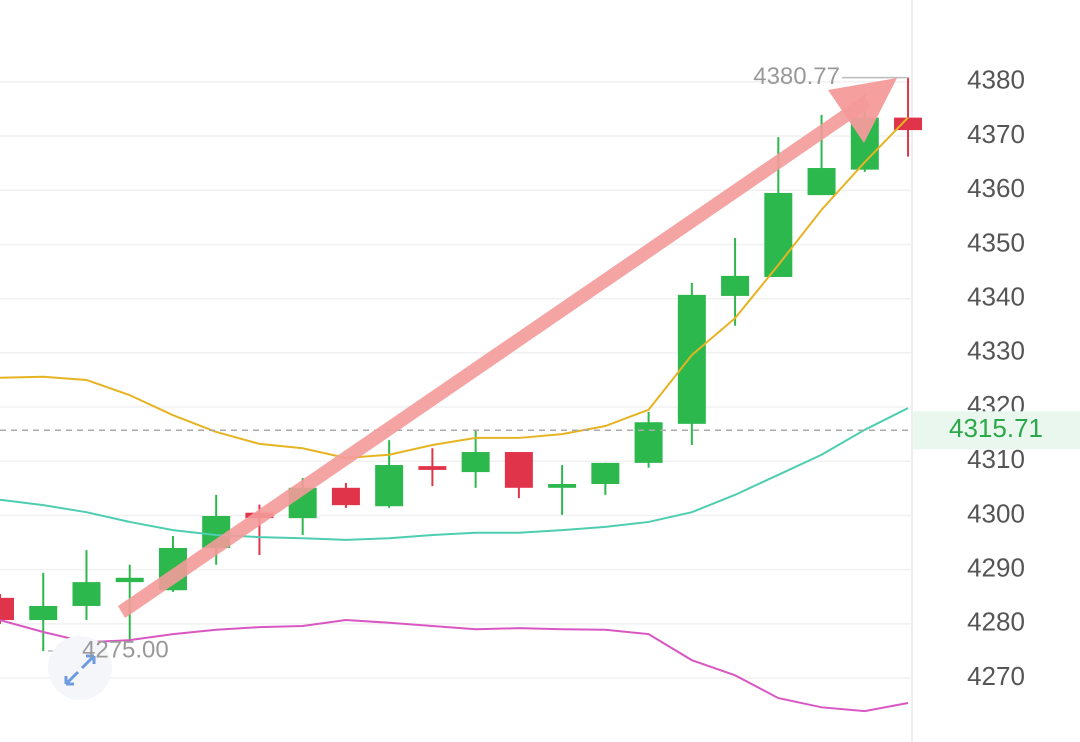  Describe the element at coordinates (996, 297) in the screenshot. I see `y-tick-label: 4340` at that location.